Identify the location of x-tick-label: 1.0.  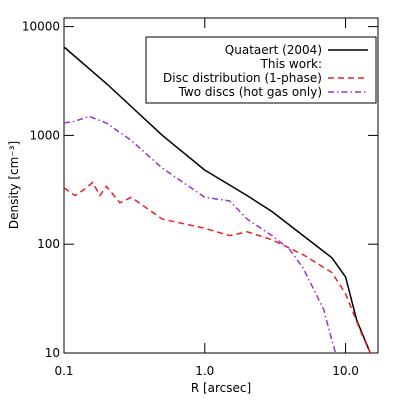
(204, 371).